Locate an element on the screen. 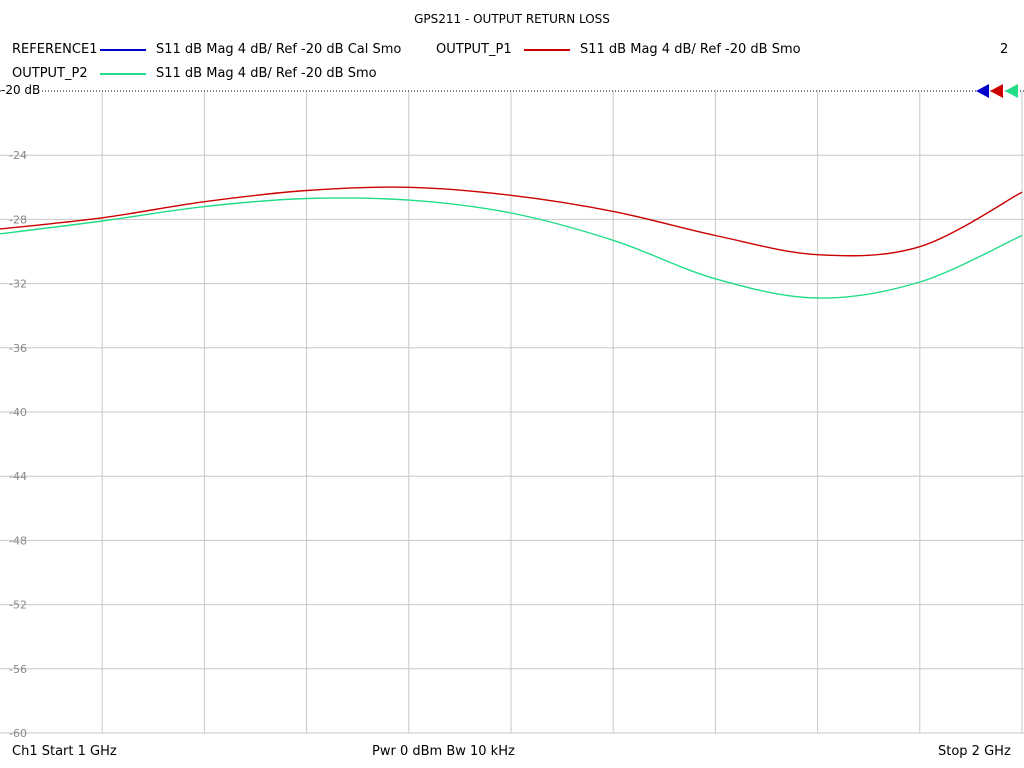 The height and width of the screenshot is (768, 1024). legend-desc-output-p2: S11 dB Mag 4 dB/ Ref -20 dB Smo is located at coordinates (266, 73).